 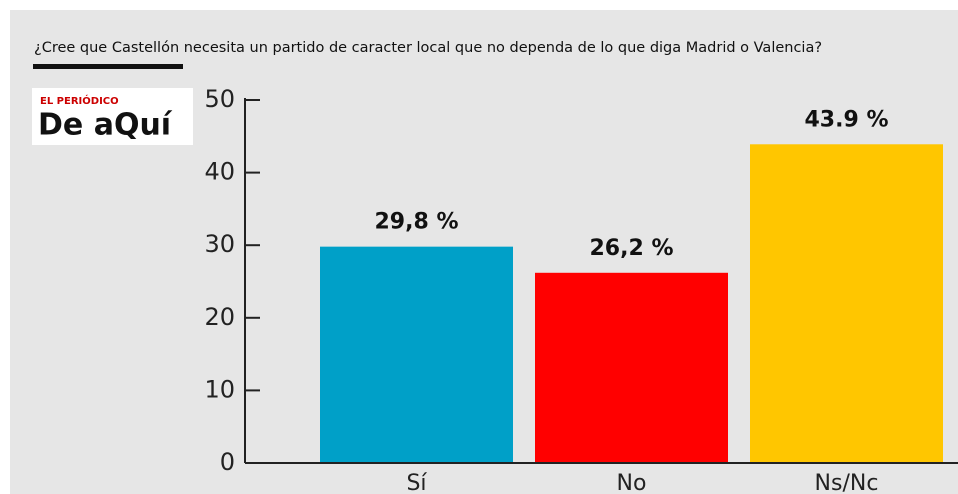 I want to click on logo-box, so click(x=112, y=116).